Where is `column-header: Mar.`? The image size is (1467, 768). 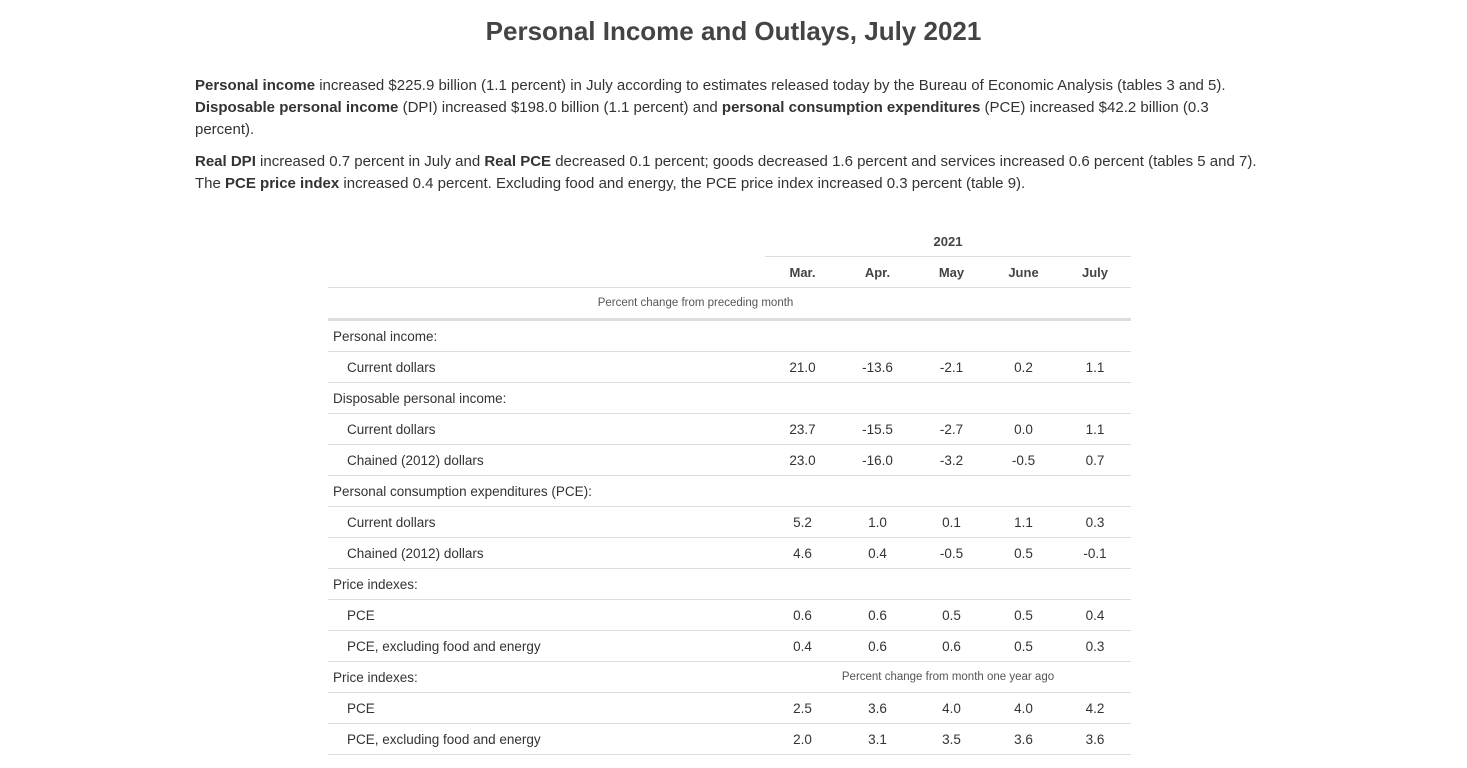
column-header: Mar. is located at coordinates (802, 272).